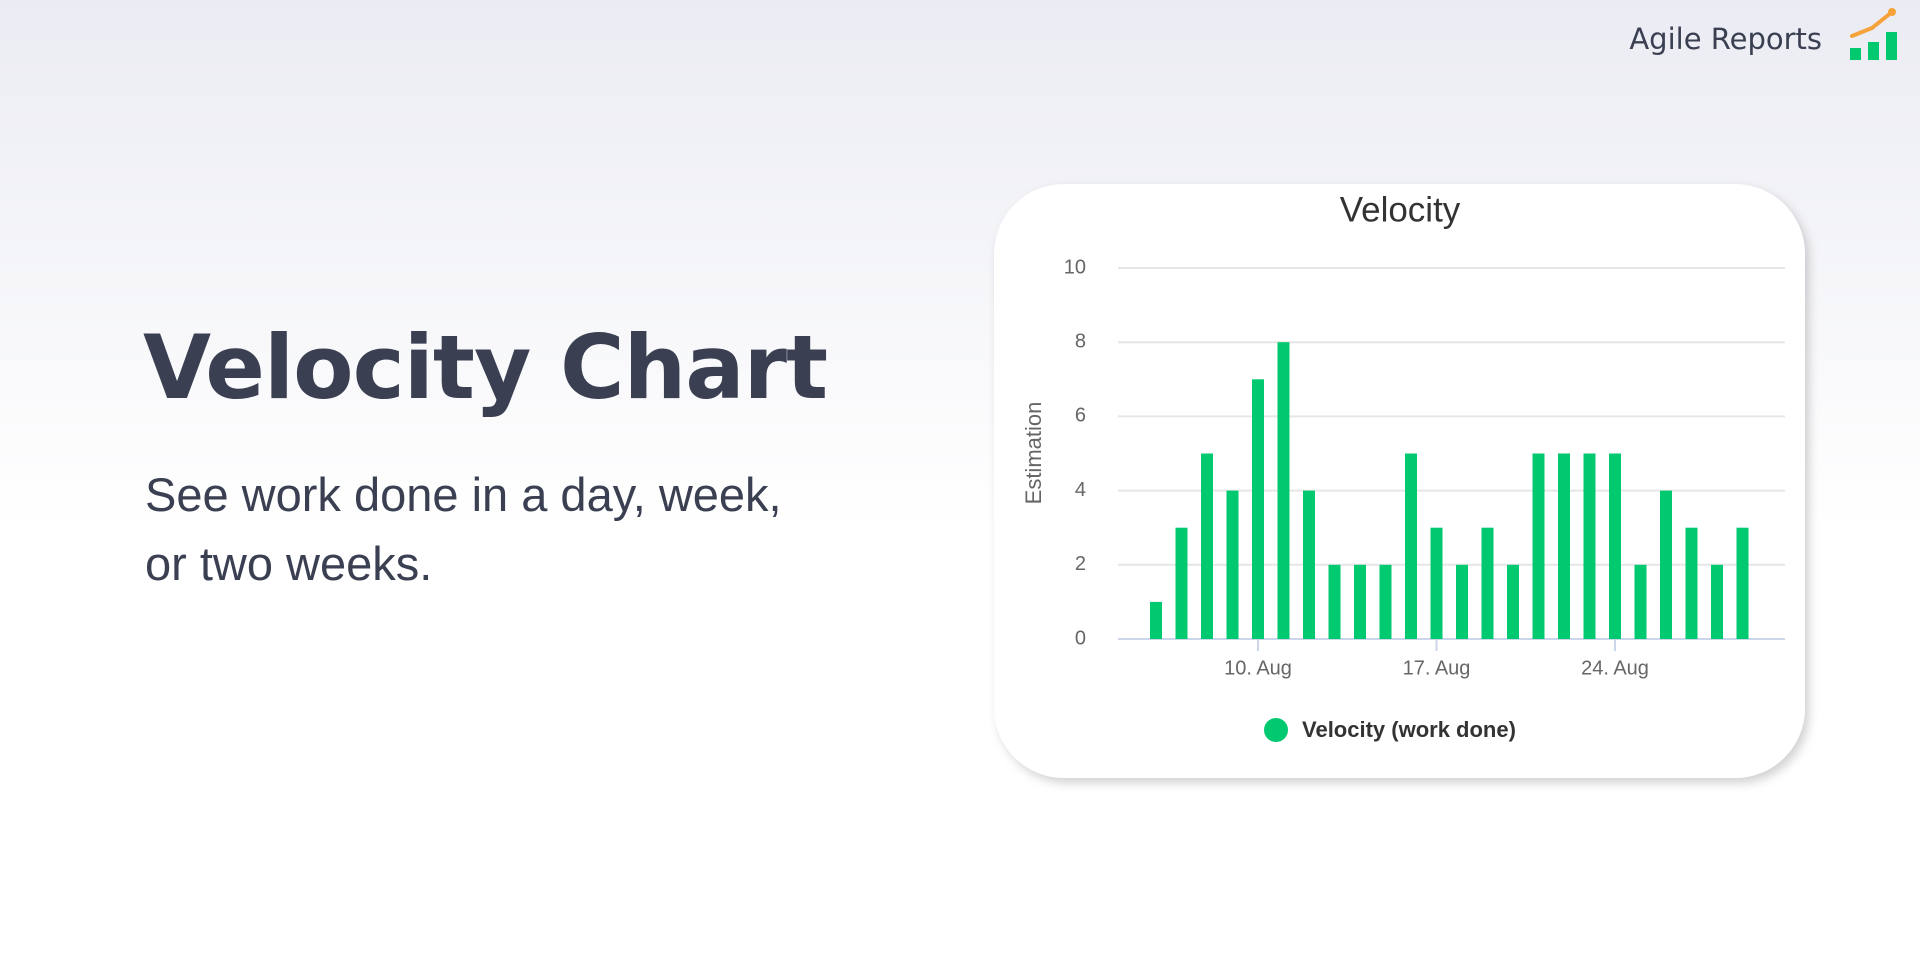 This screenshot has width=1920, height=960. I want to click on chart-title: Velocity, so click(1400, 209).